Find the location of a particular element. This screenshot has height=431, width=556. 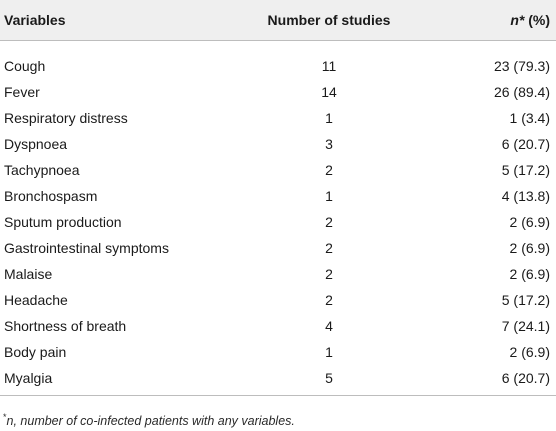

table-row: Malaise 2 2 (6.9) is located at coordinates (278, 274).